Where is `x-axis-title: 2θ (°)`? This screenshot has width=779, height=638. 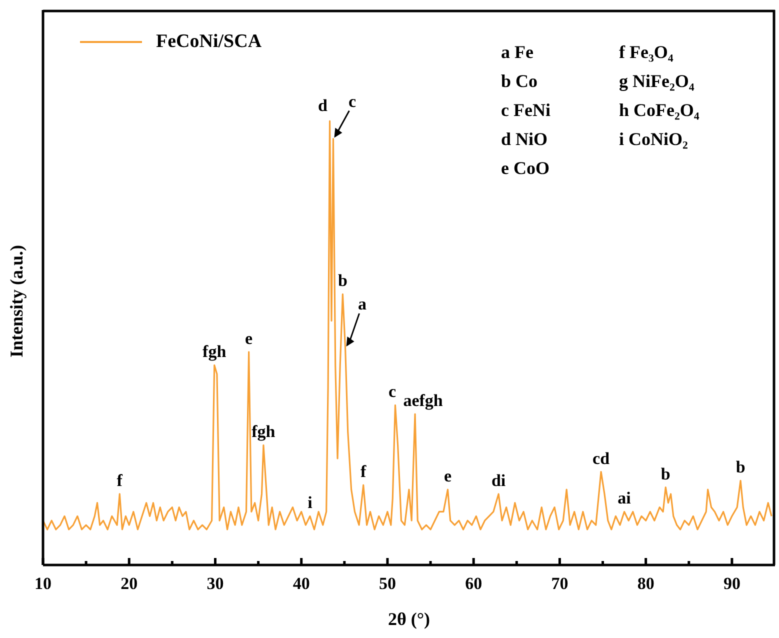
x-axis-title: 2θ (°) is located at coordinates (409, 619).